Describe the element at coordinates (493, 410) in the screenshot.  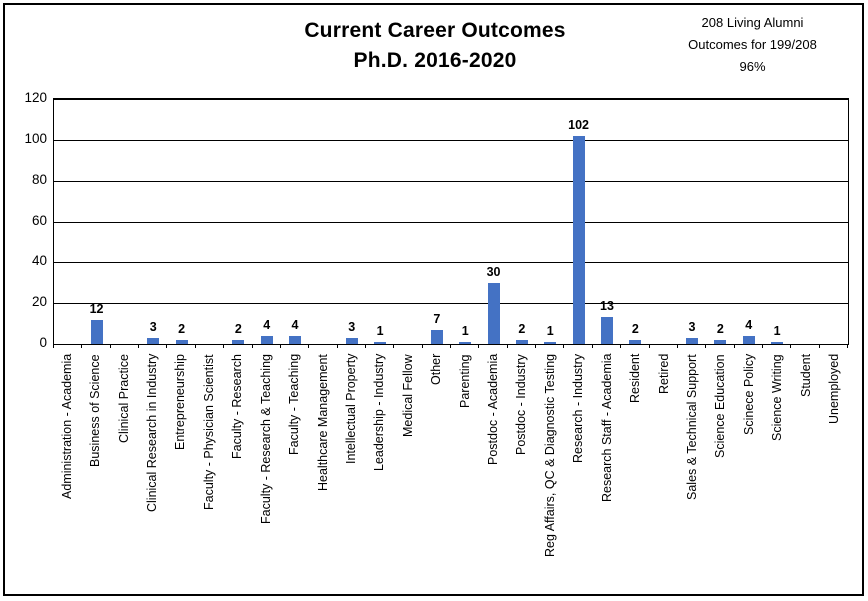
I see `category-label: Postdoc - Academia` at that location.